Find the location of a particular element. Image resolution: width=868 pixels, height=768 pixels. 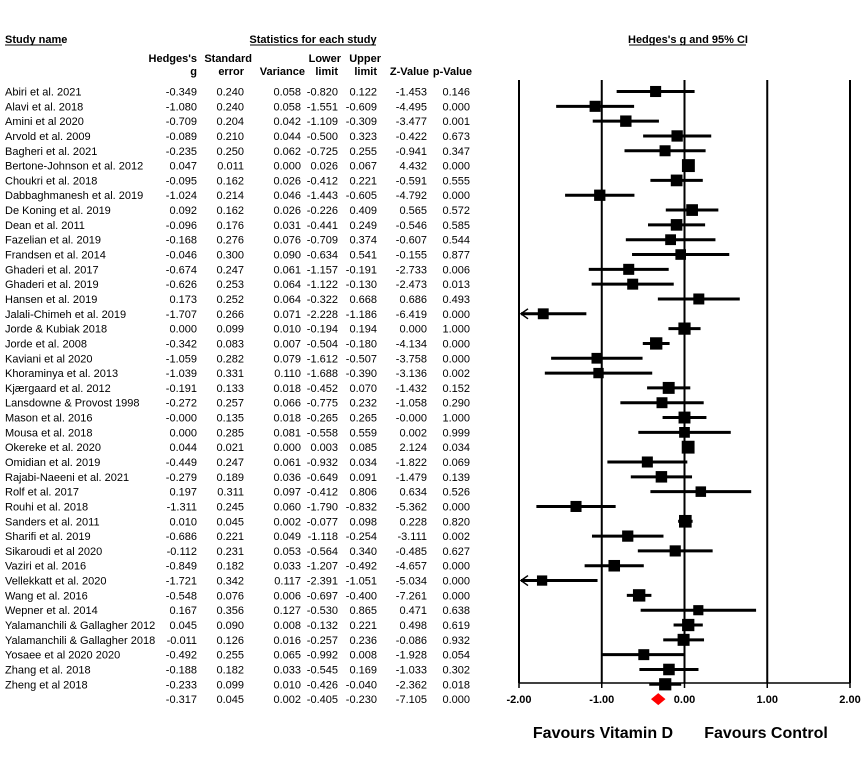

cell-lower-limit: -1.109 is located at coordinates (322, 122).